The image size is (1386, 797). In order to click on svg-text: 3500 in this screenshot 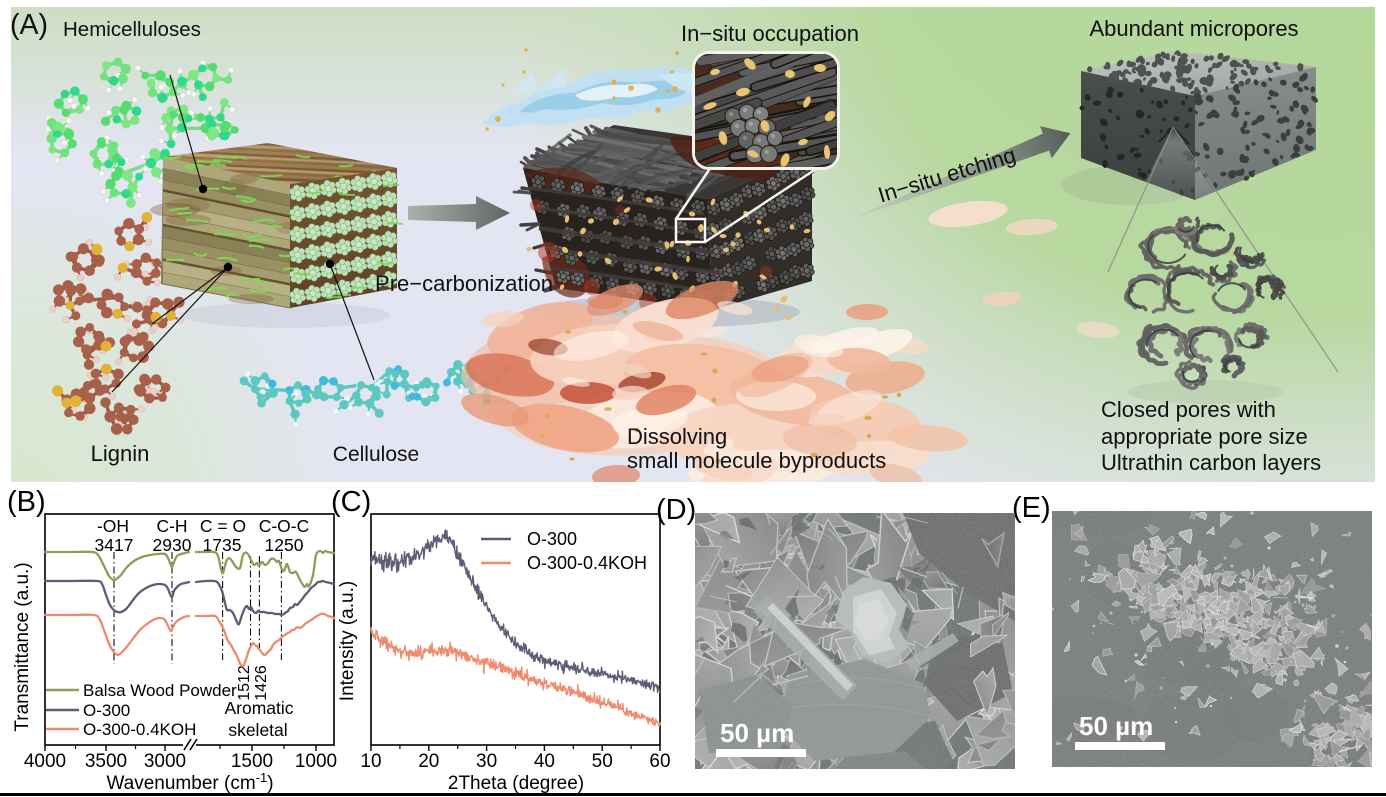, I will do `click(106, 761)`.